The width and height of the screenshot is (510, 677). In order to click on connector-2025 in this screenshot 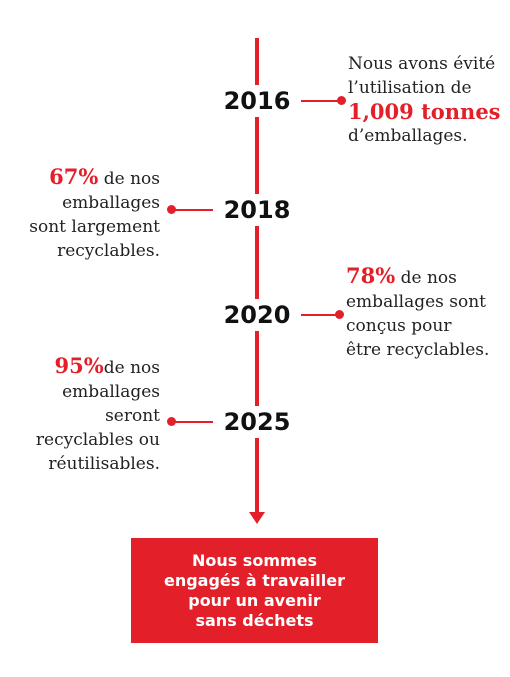, I will do `click(194, 422)`.